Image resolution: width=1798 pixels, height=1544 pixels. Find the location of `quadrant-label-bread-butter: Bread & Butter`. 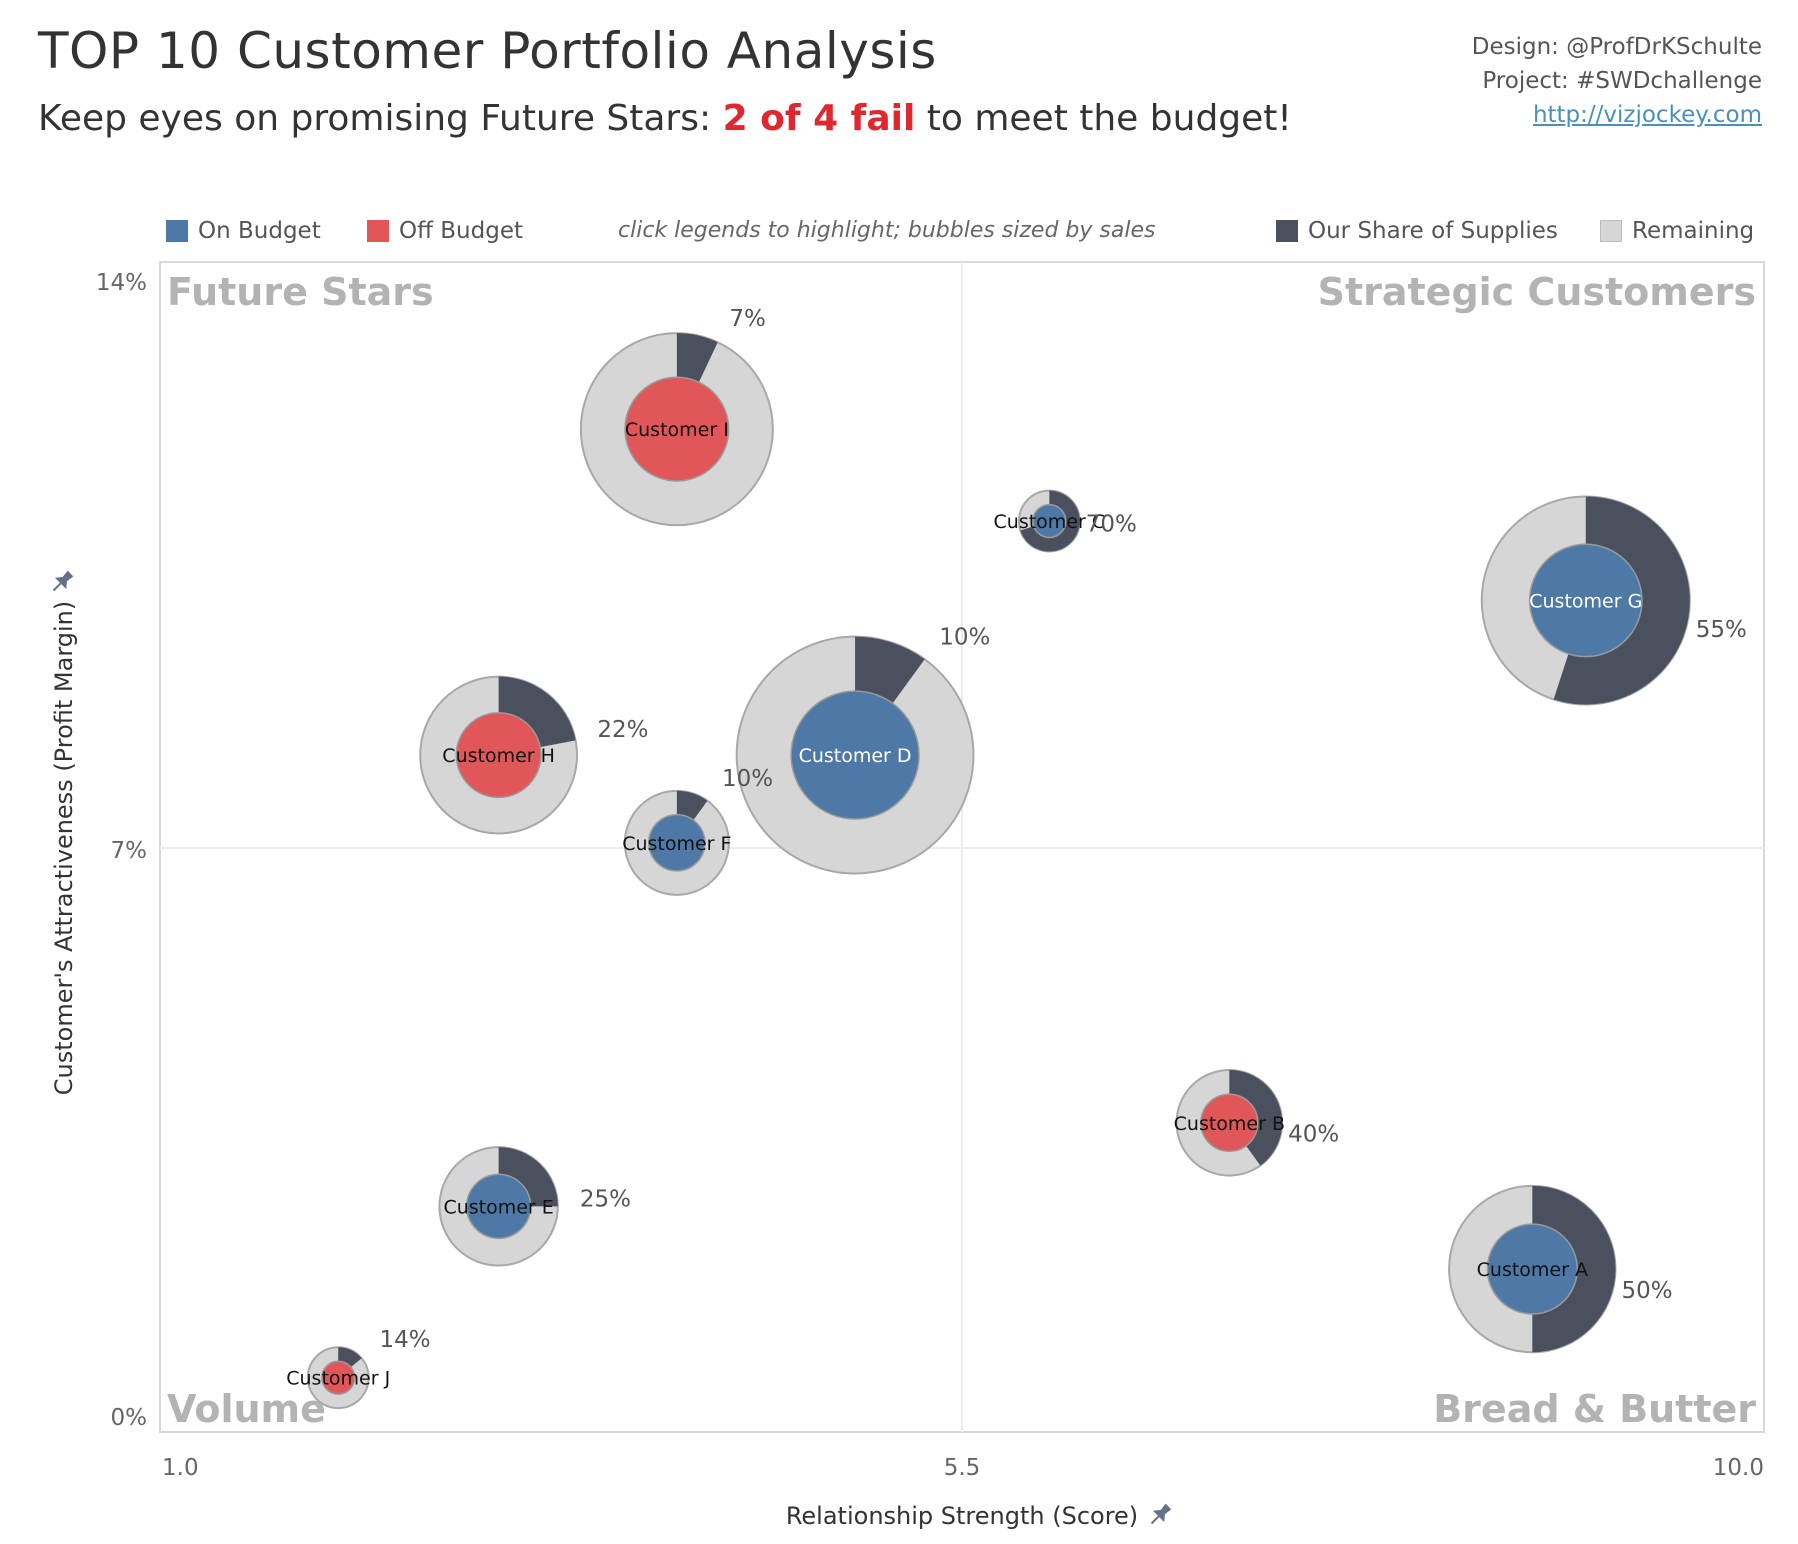

quadrant-label-bread-butter: Bread & Butter is located at coordinates (1594, 1409).